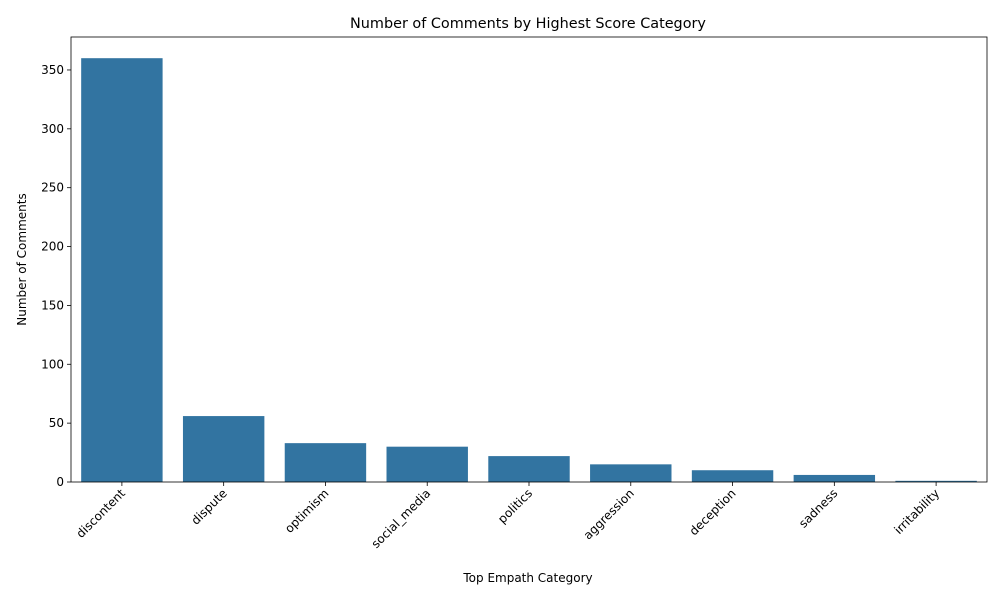  What do you see at coordinates (208, 506) in the screenshot?
I see `x-tick-label: dispute` at bounding box center [208, 506].